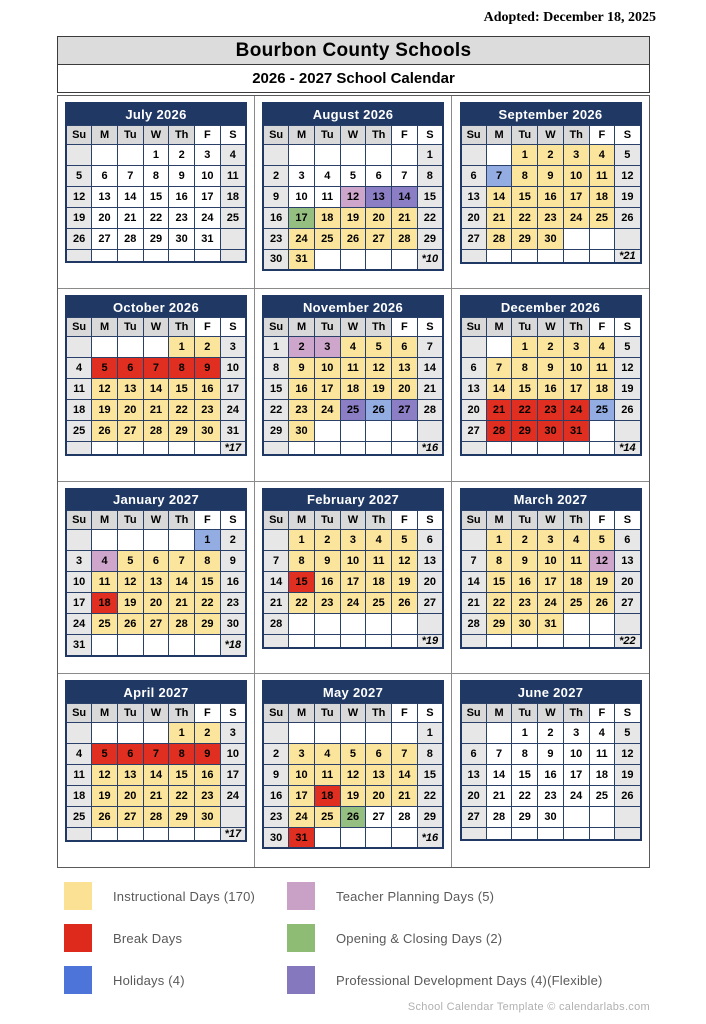  Describe the element at coordinates (207, 816) in the screenshot. I see `day-cell: 30` at that location.